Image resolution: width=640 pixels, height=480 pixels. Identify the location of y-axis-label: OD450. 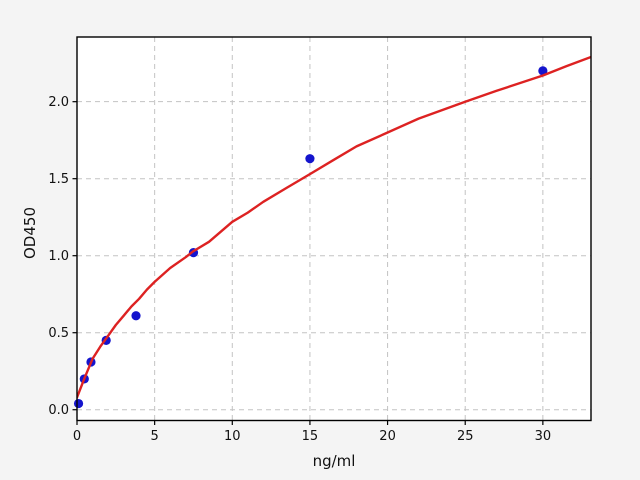
(30, 233).